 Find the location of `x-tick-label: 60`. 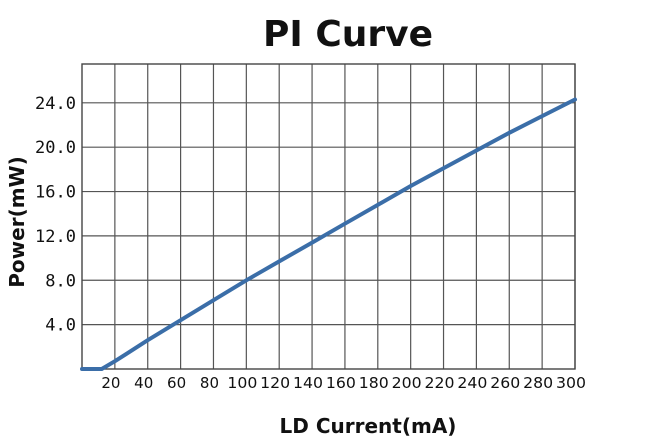

x-tick-label: 60 is located at coordinates (176, 383).